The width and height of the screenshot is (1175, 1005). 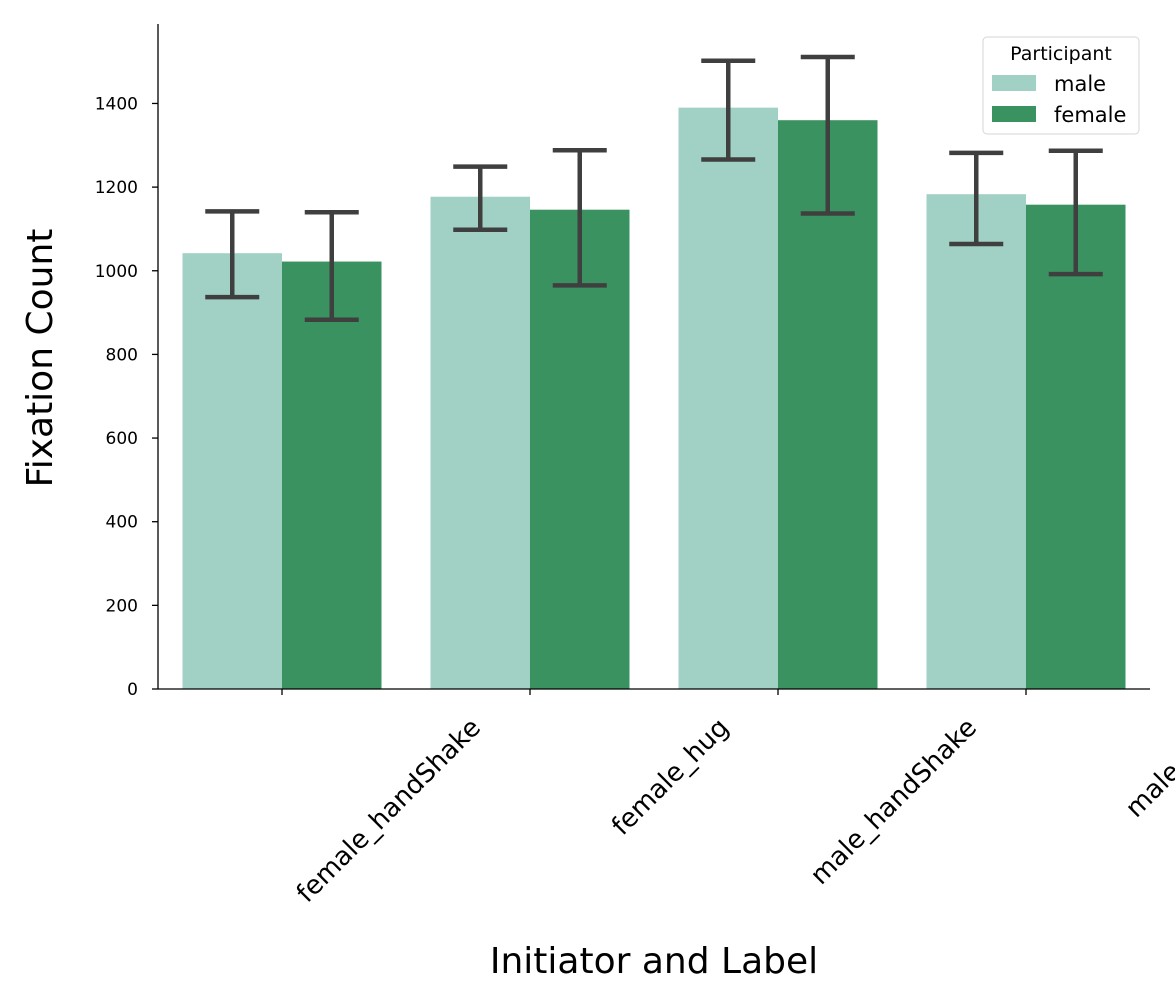 I want to click on legend: Participant male female, so click(x=1061, y=85).